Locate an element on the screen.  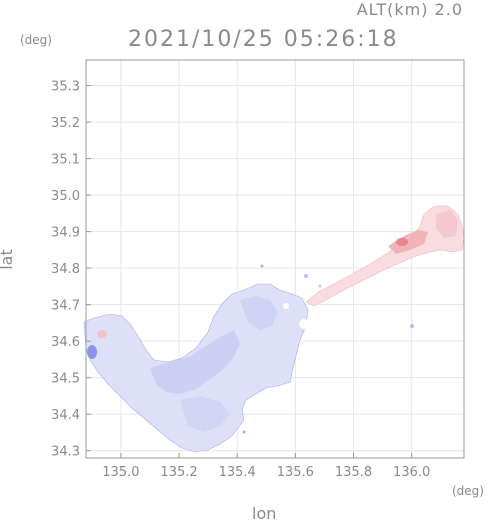
y-tick-label: 35.2 is located at coordinates (65, 123).